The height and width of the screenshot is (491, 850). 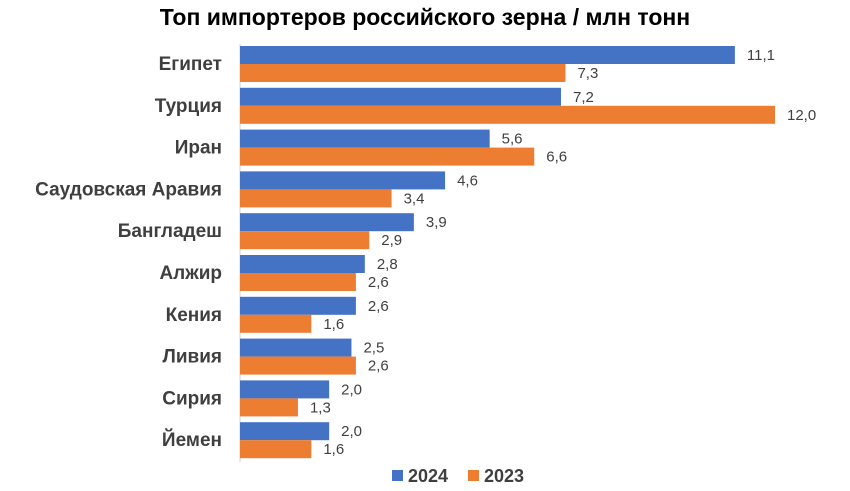 I want to click on data-label-2023-cat-6: 1,6, so click(x=333, y=324).